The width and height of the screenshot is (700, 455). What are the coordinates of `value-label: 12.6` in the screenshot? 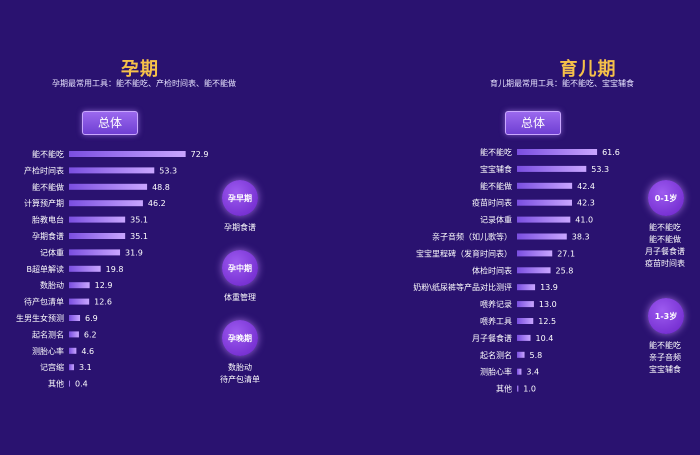 It's located at (103, 302).